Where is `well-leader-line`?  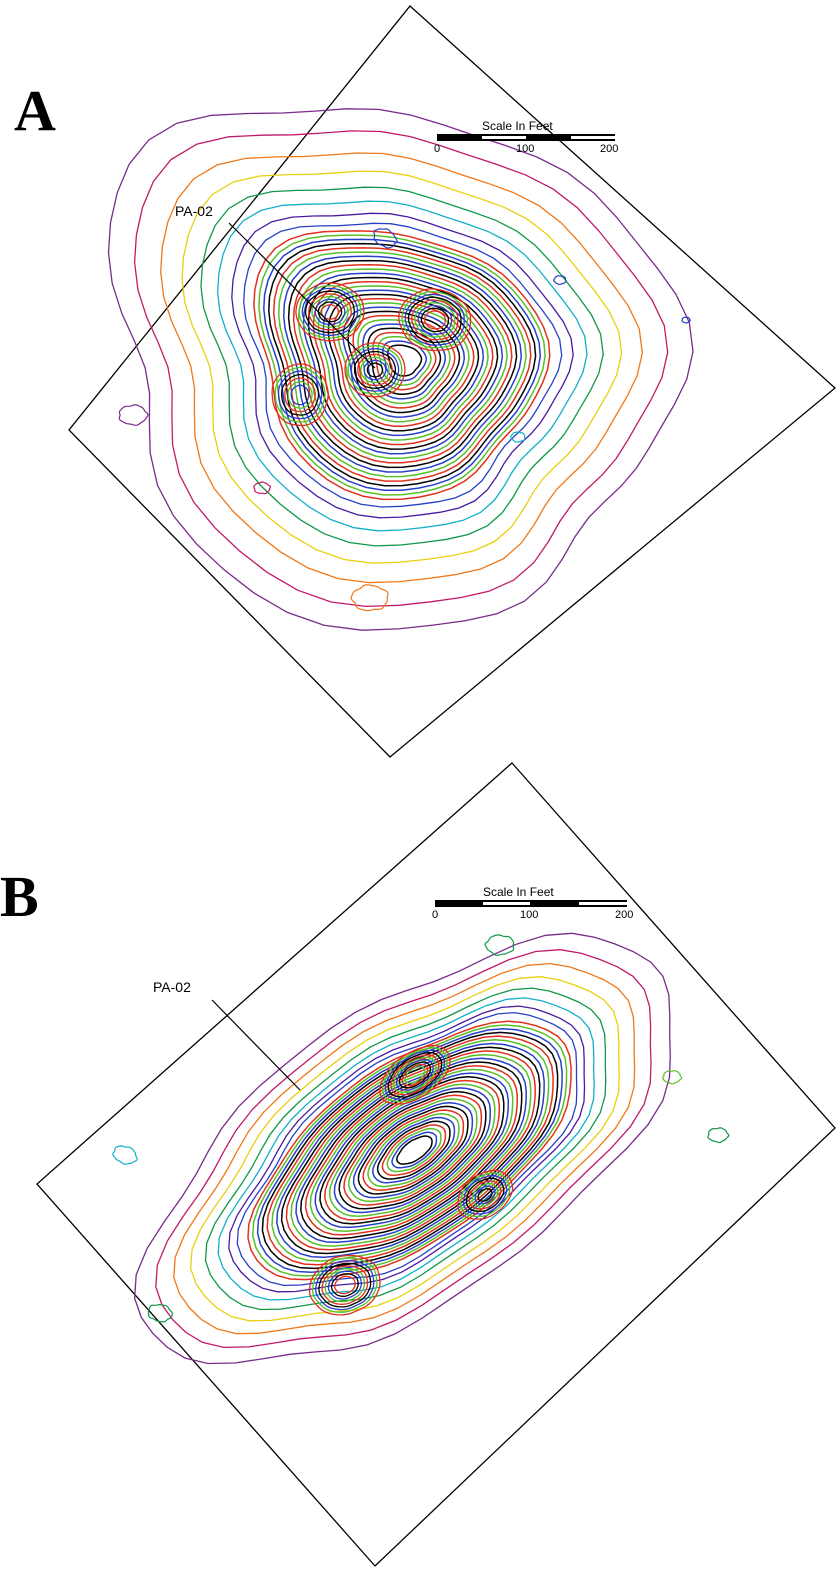
well-leader-line is located at coordinates (302, 295).